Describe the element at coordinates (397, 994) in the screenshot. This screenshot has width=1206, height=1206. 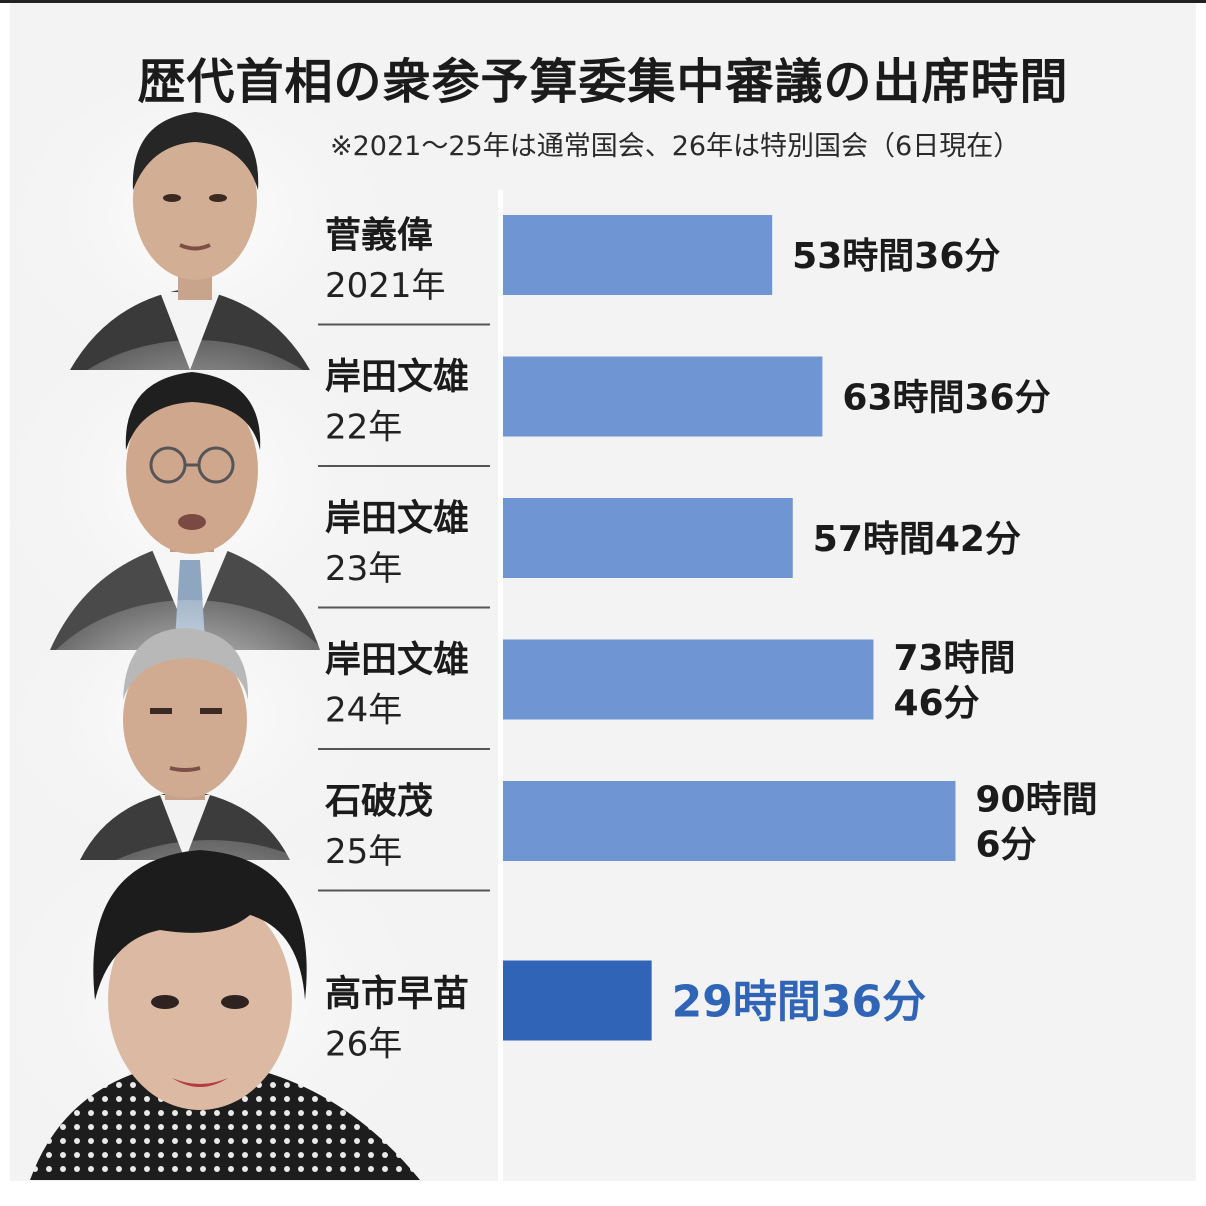
I see `category-name: 高市早苗` at that location.